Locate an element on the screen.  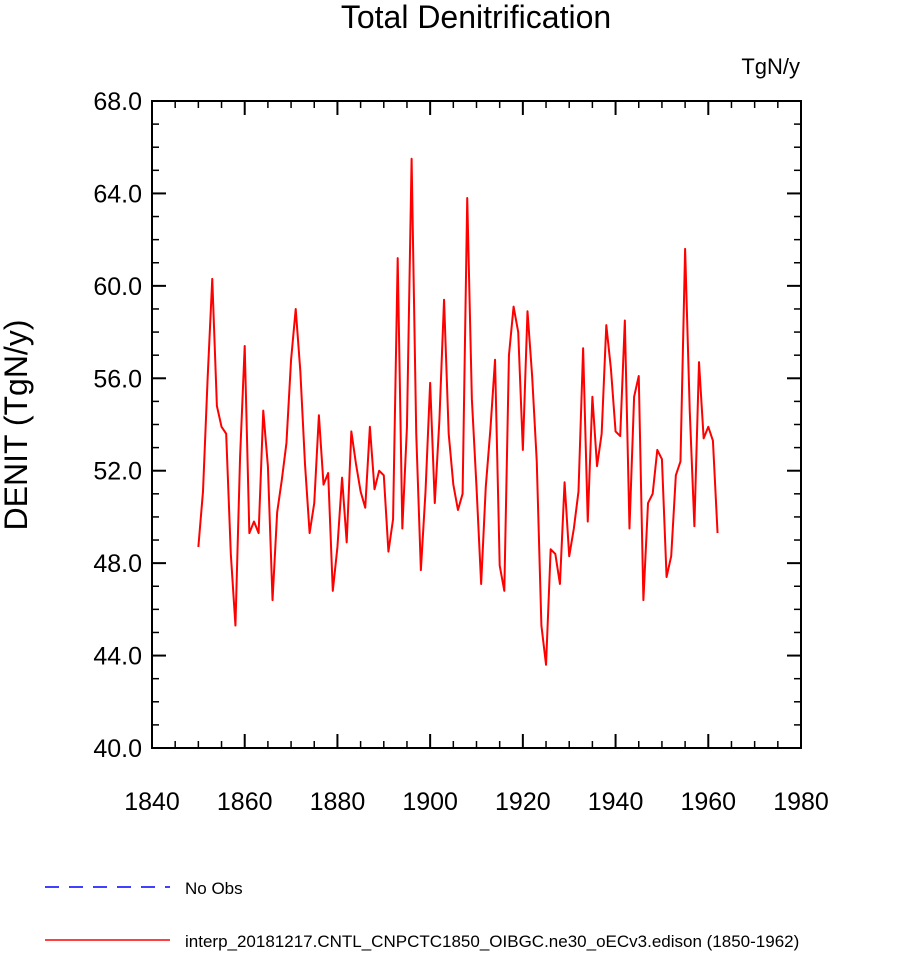
y-tick-label: 44.0 is located at coordinates (117, 657).